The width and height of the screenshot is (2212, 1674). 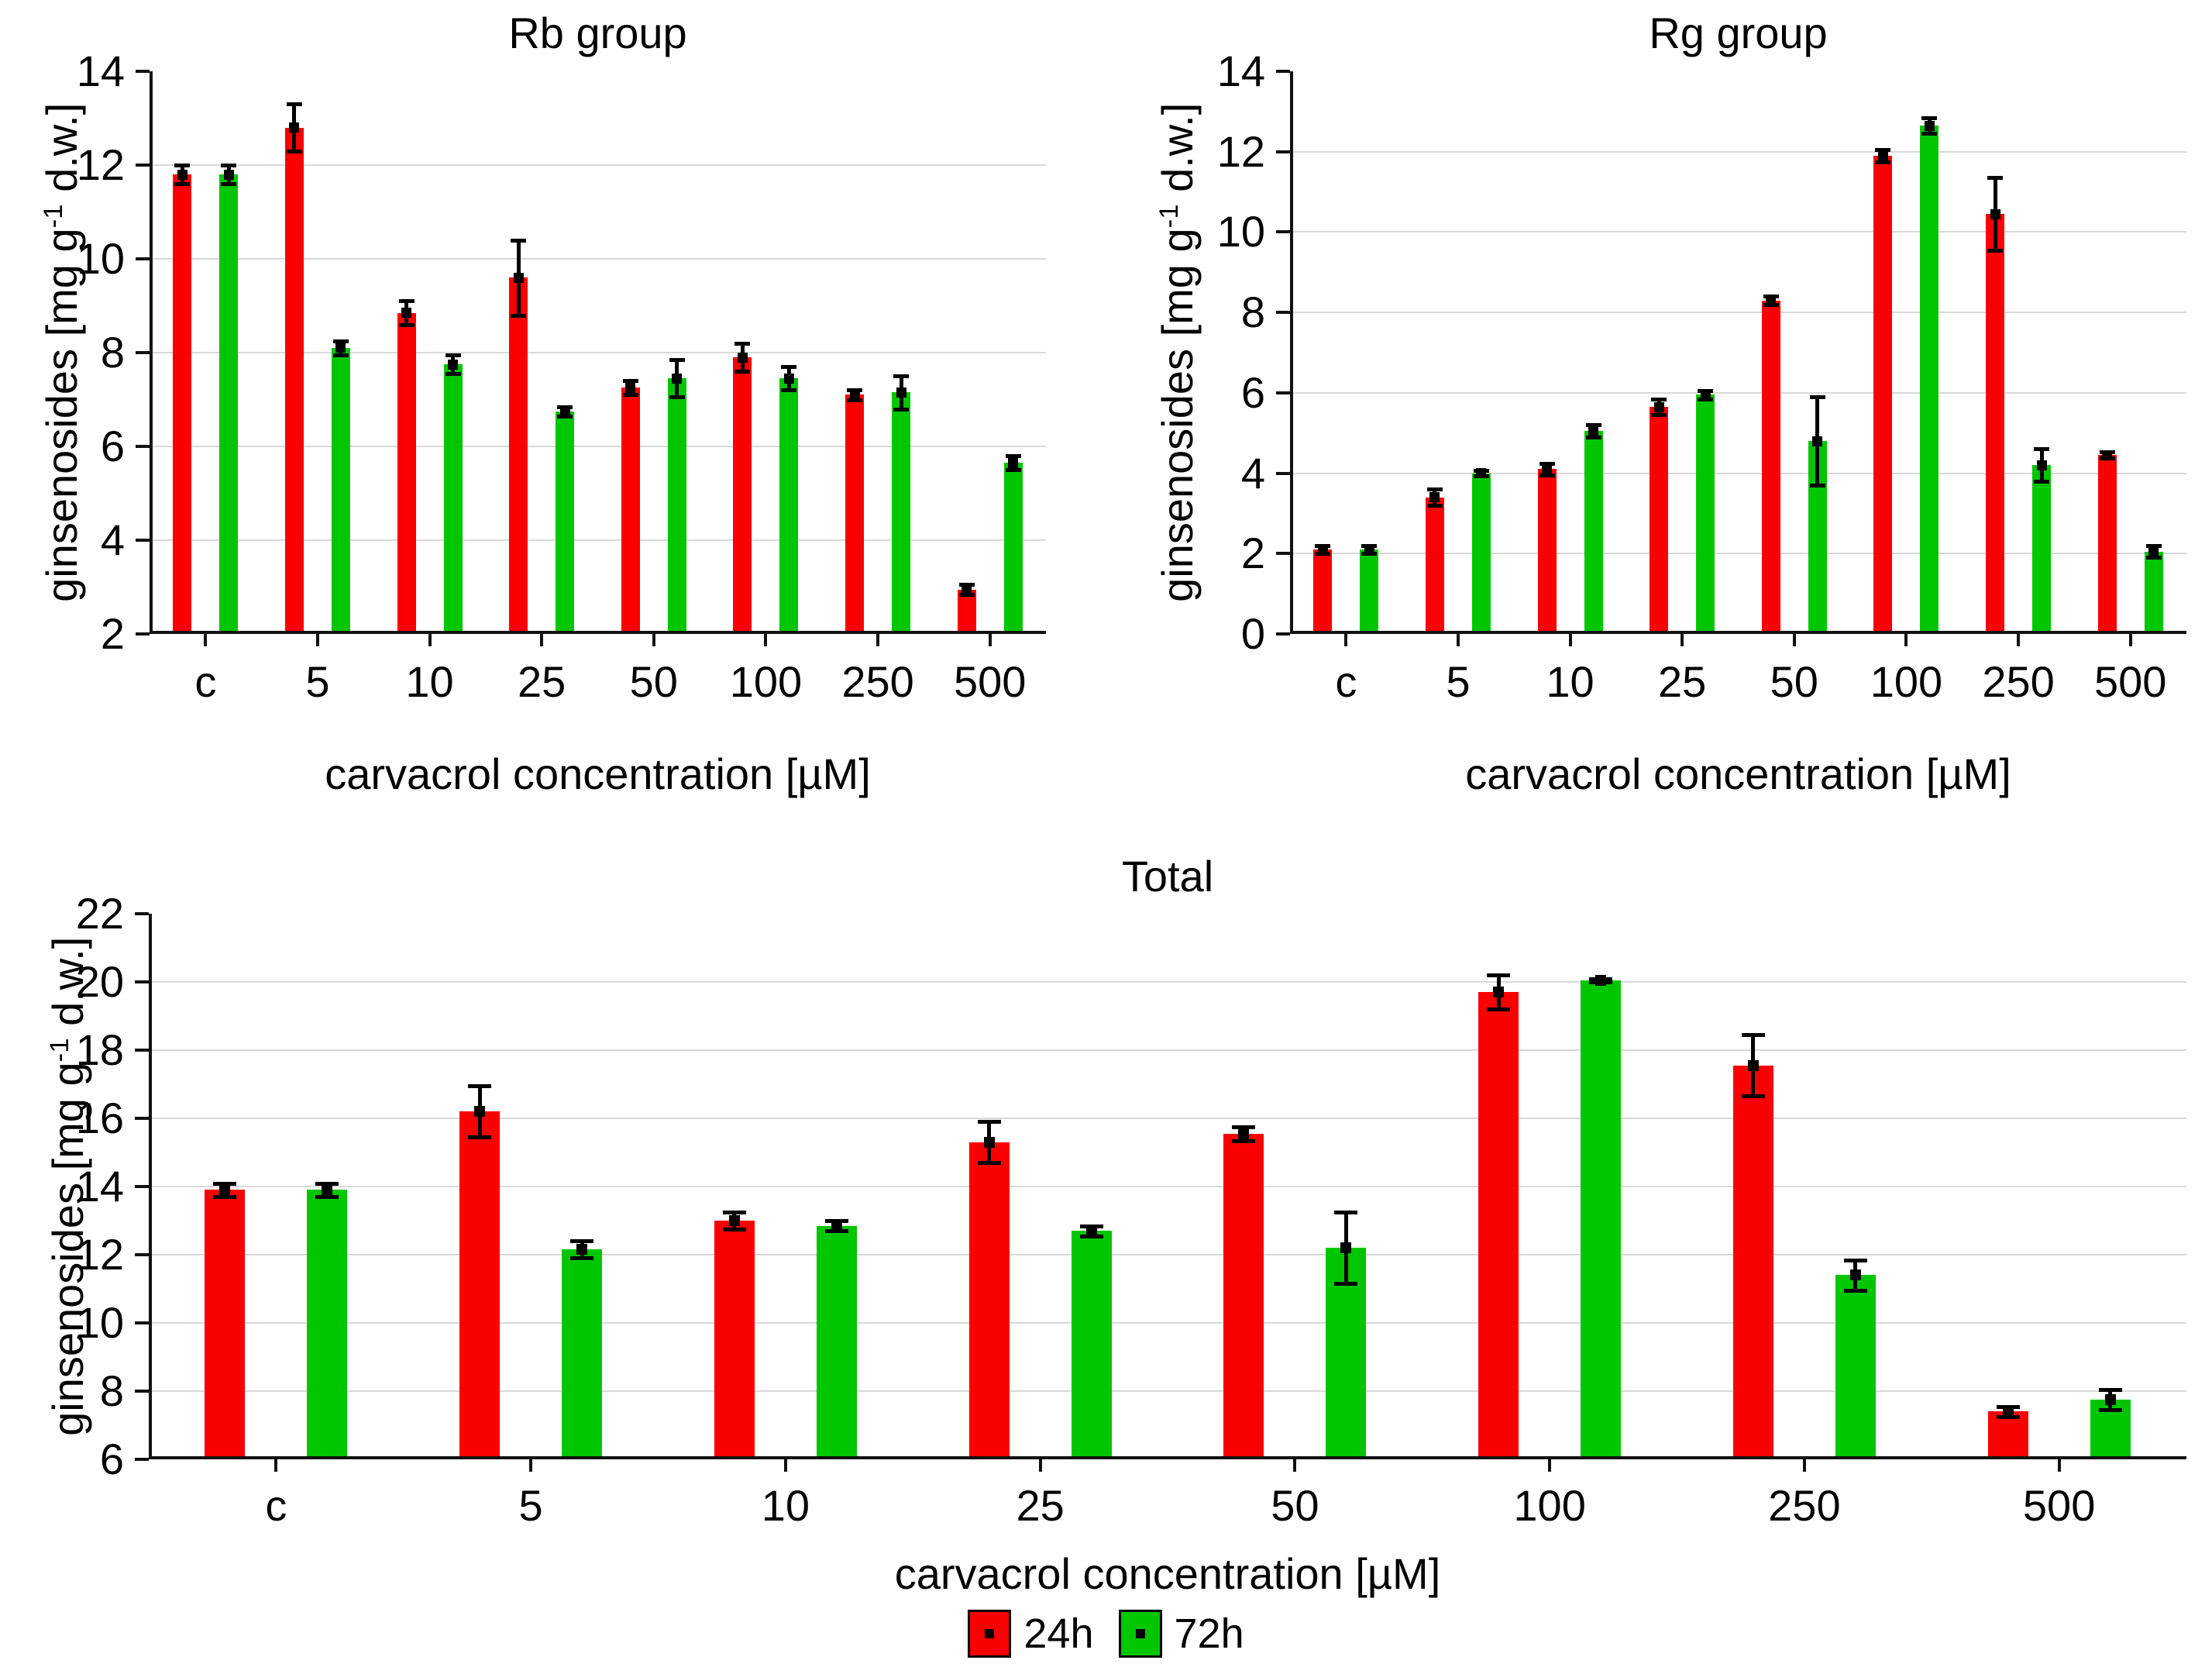 I want to click on y-tick-label-12: 12, so click(x=99, y=1254).